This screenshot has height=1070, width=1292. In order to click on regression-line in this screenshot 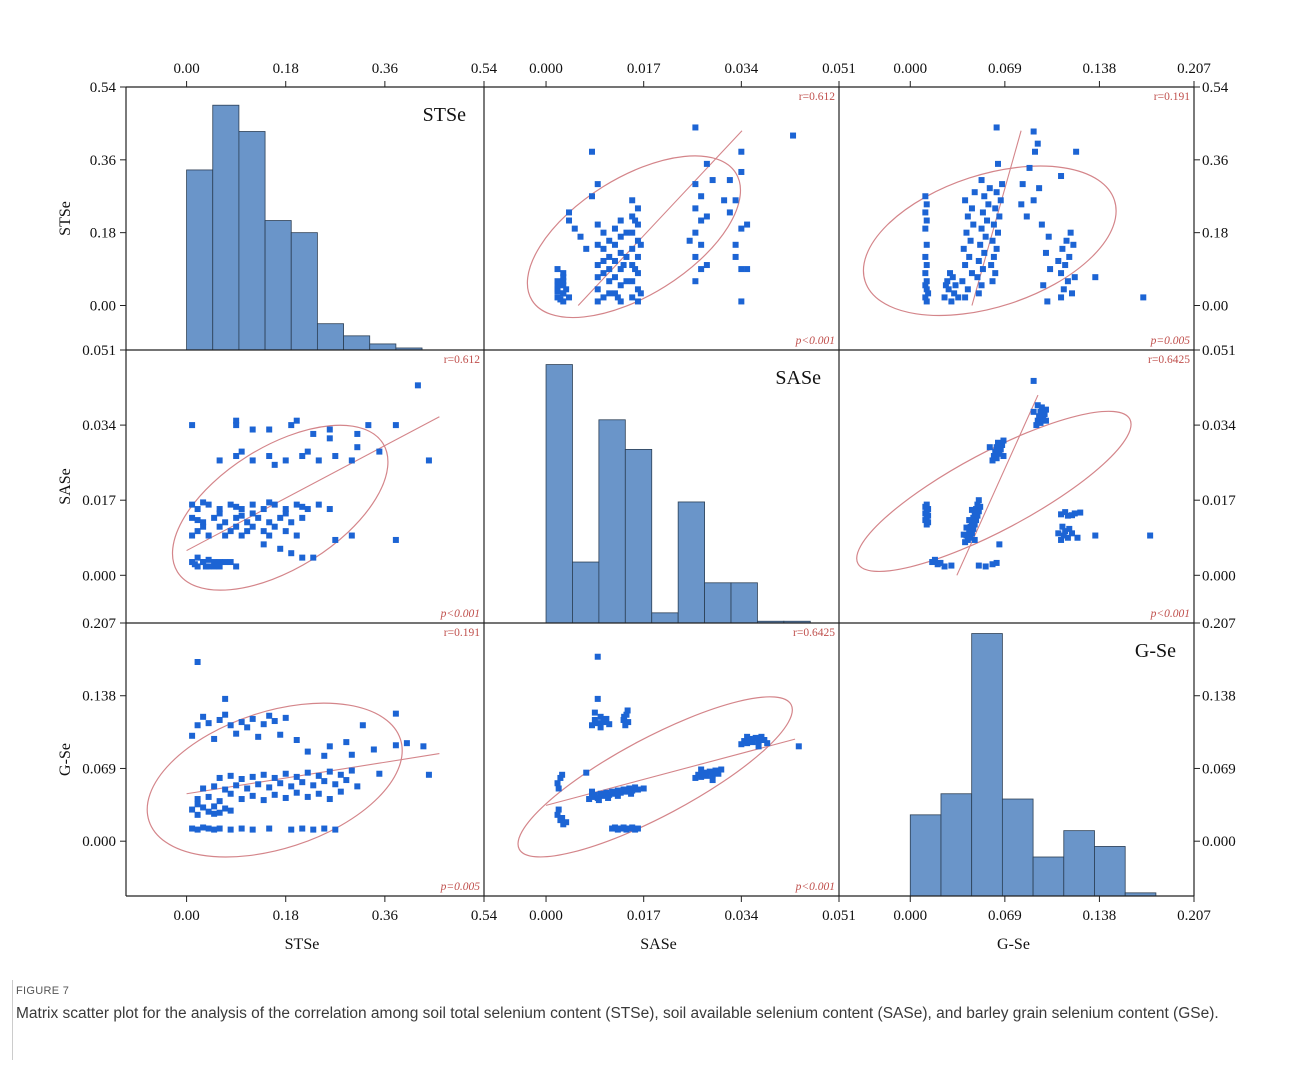, I will do `click(313, 774)`.